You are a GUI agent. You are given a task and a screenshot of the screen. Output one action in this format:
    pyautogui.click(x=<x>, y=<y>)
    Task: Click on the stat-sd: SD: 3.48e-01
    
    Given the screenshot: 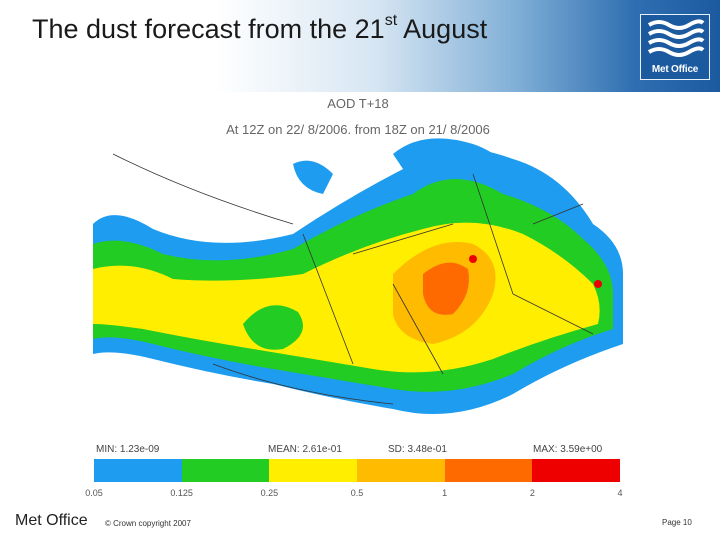 What is the action you would take?
    pyautogui.click(x=417, y=449)
    